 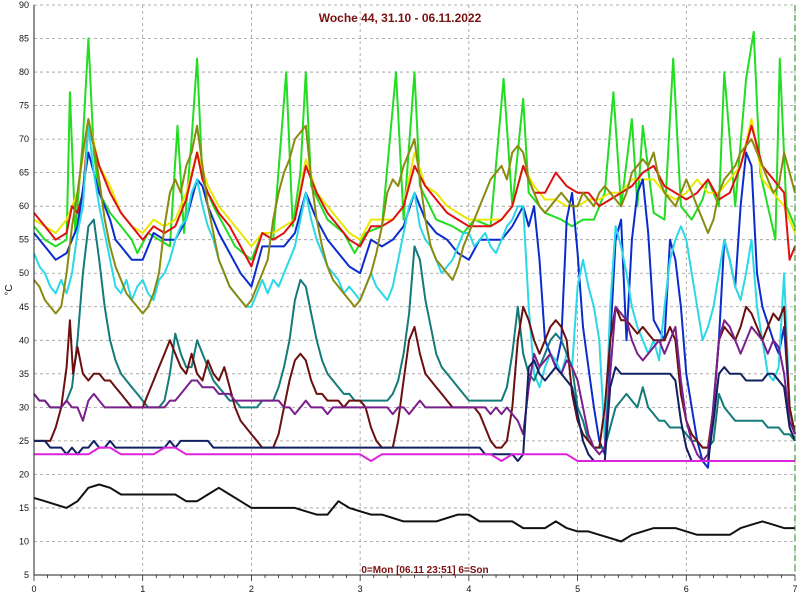 What do you see at coordinates (24, 240) in the screenshot?
I see `y-tick-label: 55` at bounding box center [24, 240].